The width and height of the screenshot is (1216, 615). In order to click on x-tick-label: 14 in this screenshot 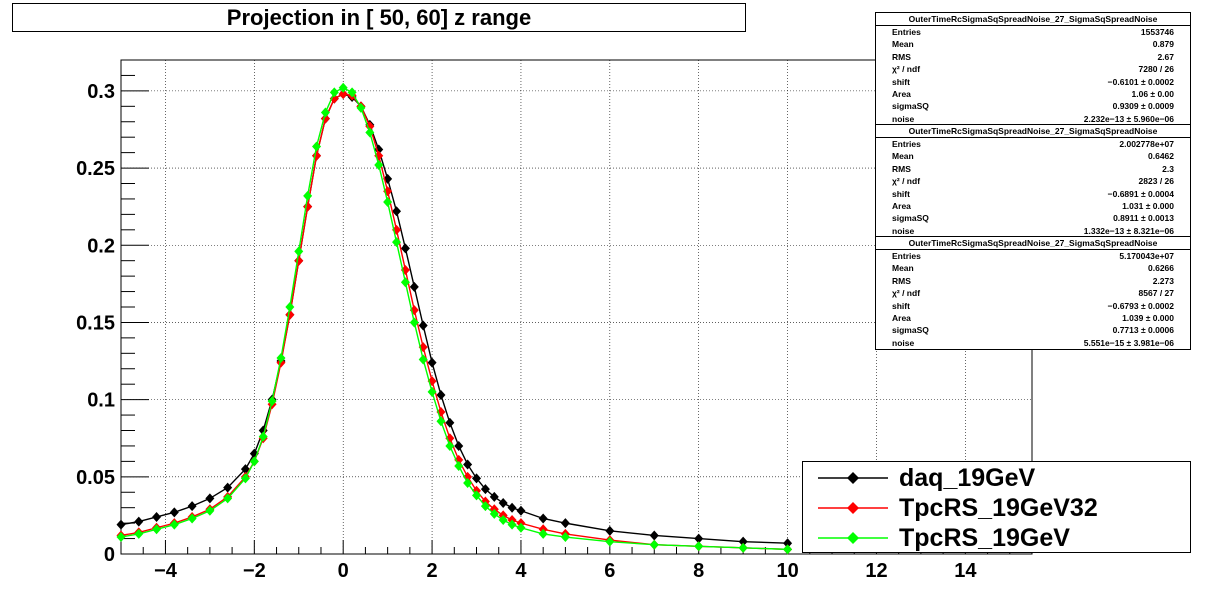, I will do `click(965, 571)`.